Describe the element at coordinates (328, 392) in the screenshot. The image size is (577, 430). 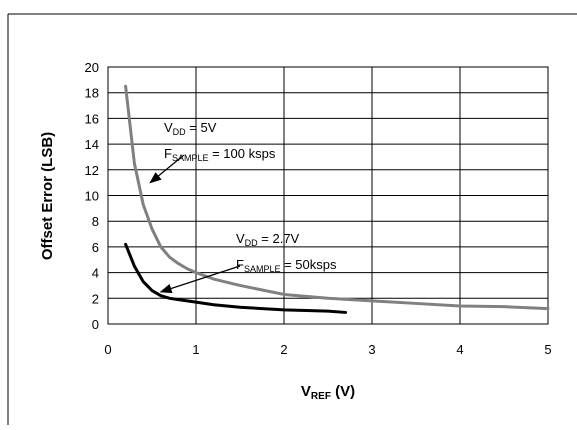
I see `x-axis-title: VREF (V)` at that location.